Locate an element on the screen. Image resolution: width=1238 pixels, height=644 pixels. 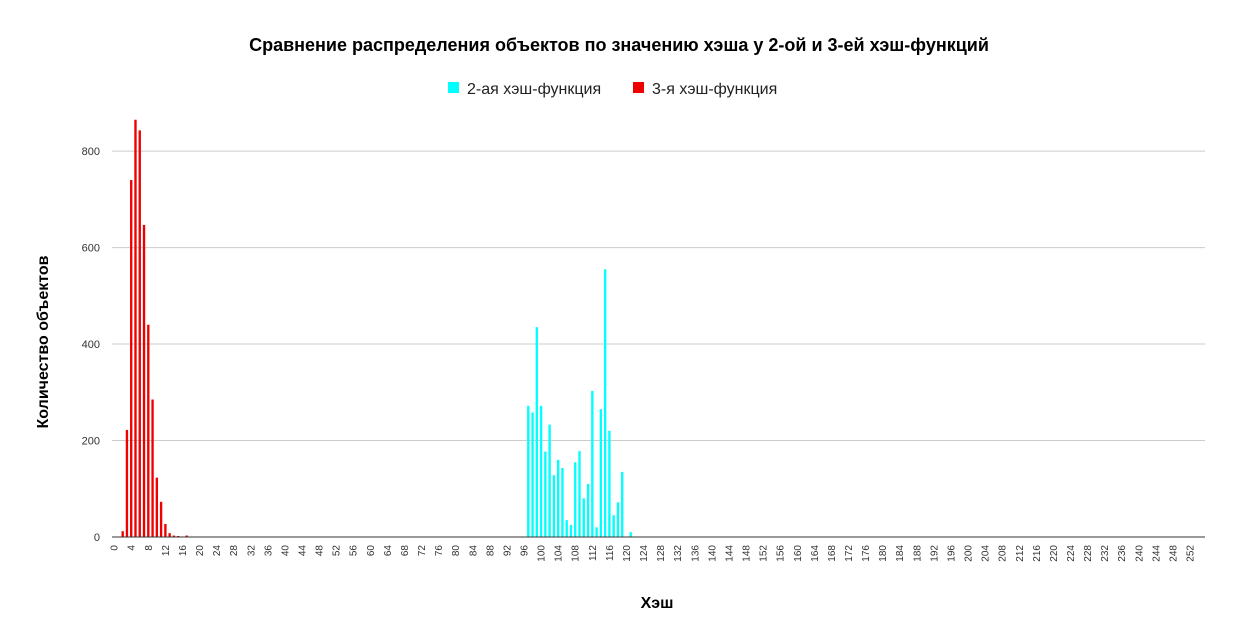
x-tick-label: 156 is located at coordinates (781, 553).